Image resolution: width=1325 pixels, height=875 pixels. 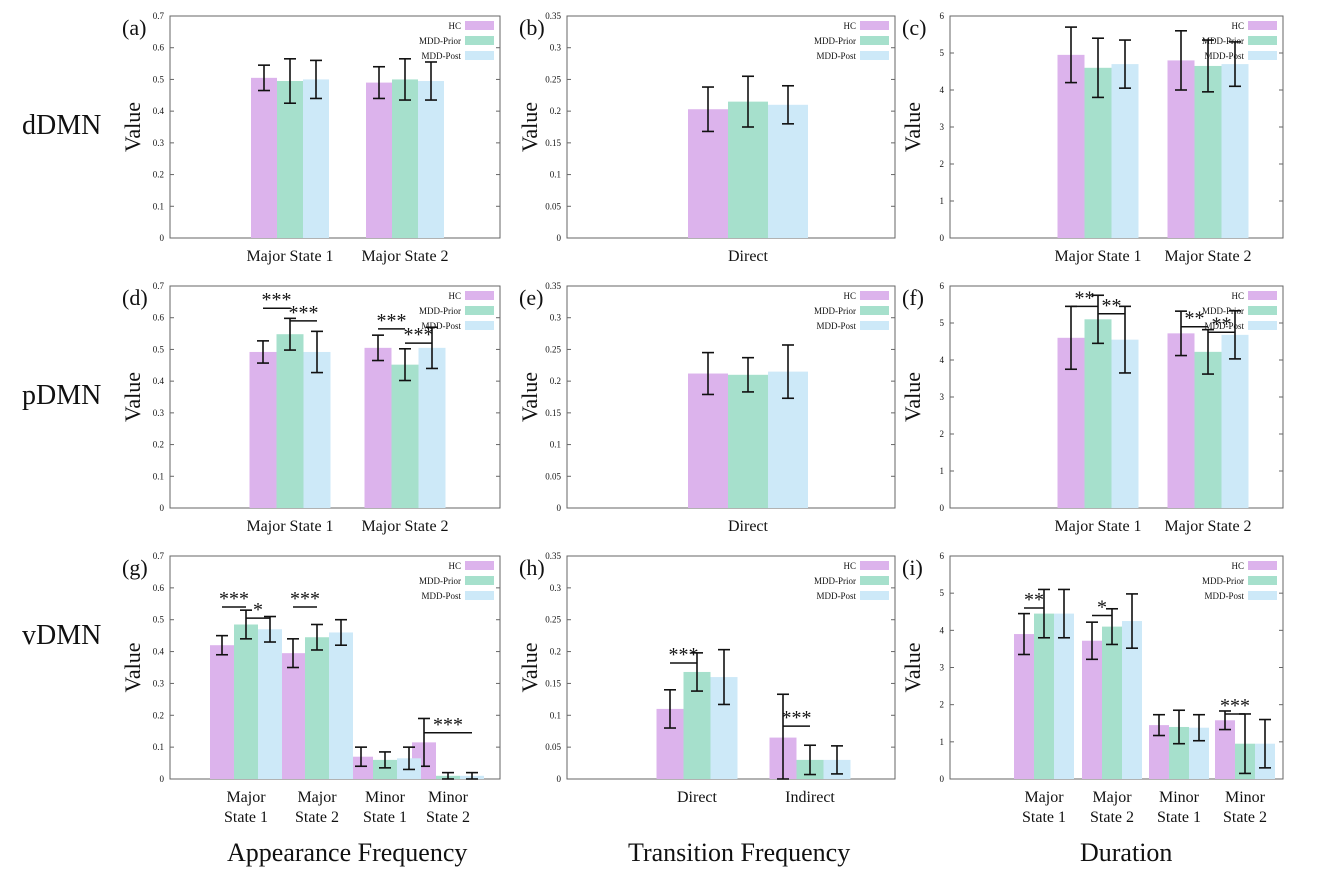 I want to click on panel-g-category-label: Minor, so click(x=448, y=797).